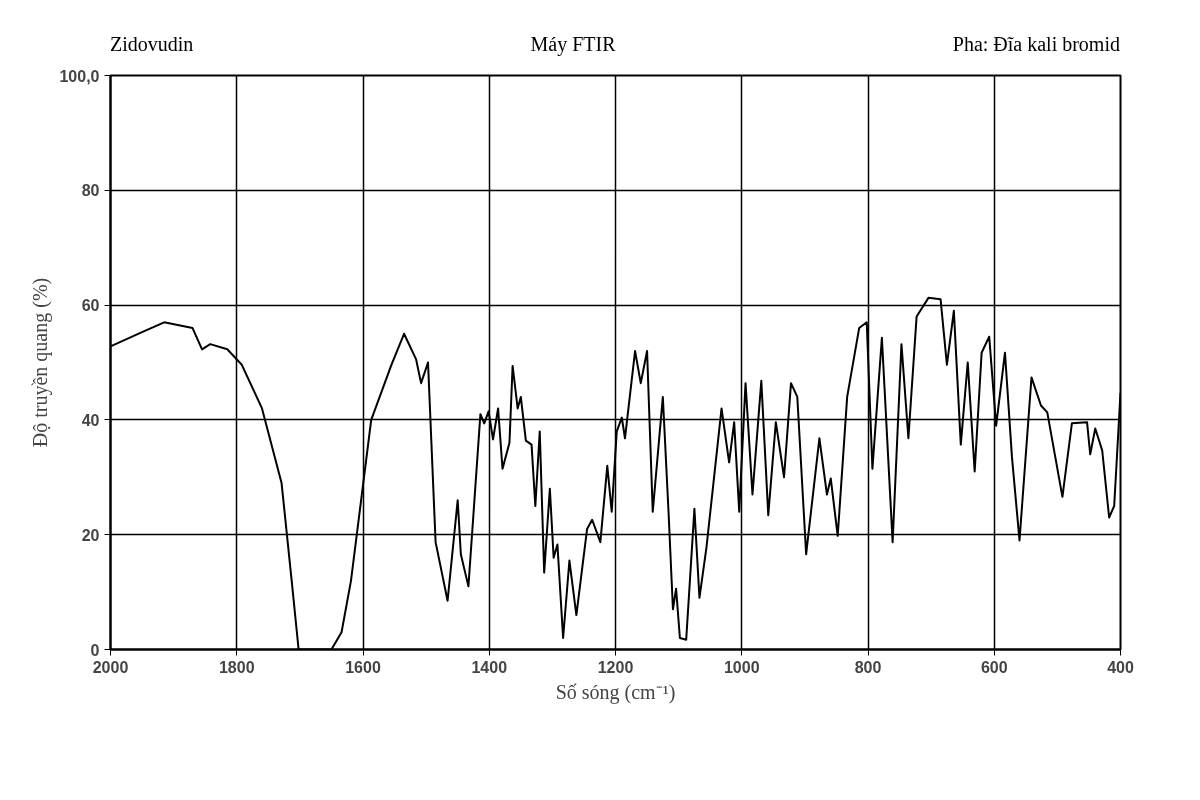 The width and height of the screenshot is (1200, 800). What do you see at coordinates (90, 306) in the screenshot?
I see `y-tick-label: 60` at bounding box center [90, 306].